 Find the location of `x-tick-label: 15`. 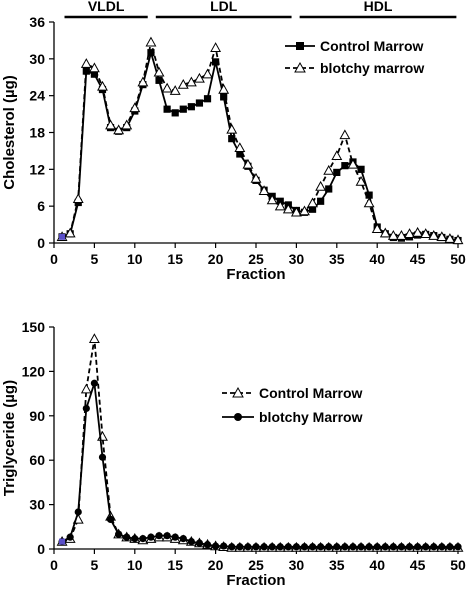

x-tick-label: 15 is located at coordinates (175, 565).